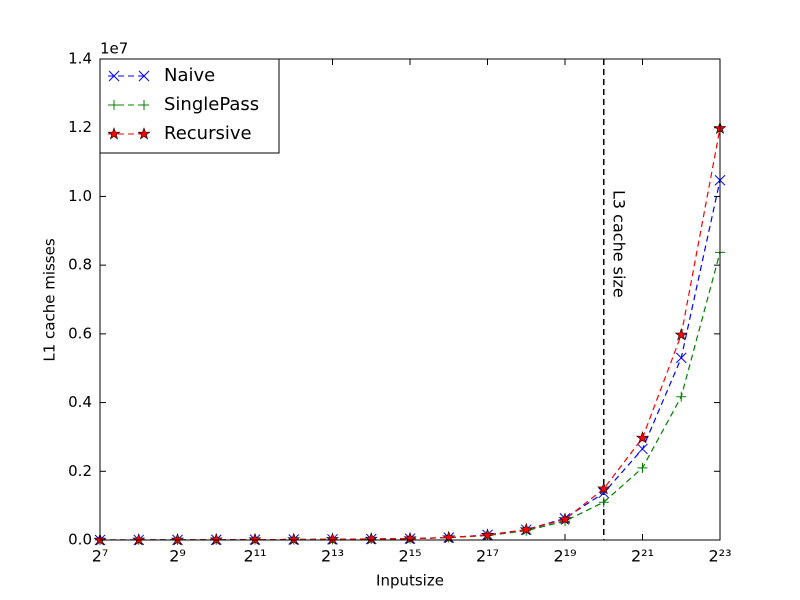 The height and width of the screenshot is (600, 800). I want to click on legend-box, so click(189, 106).